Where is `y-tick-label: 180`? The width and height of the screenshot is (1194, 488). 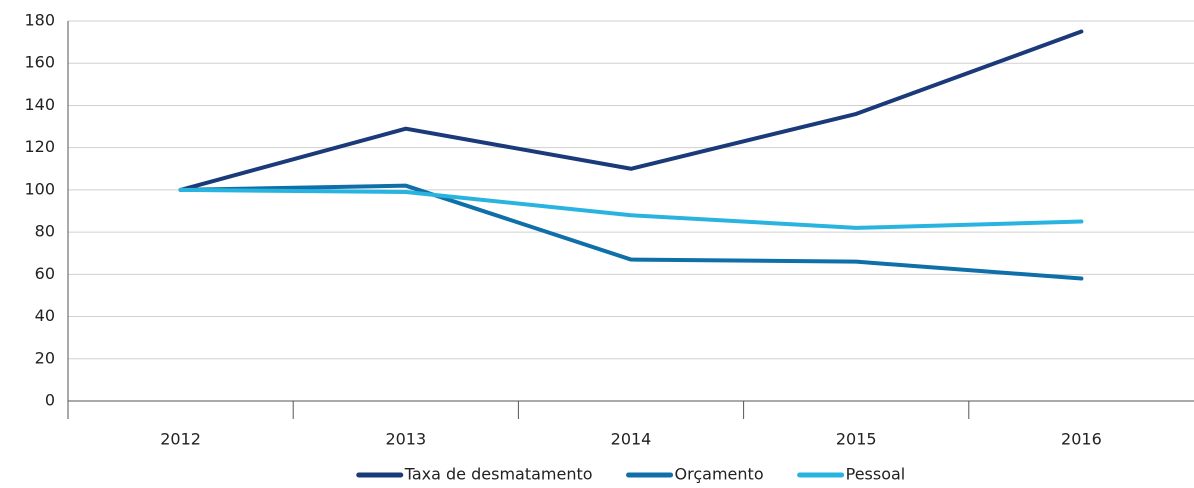
y-tick-label: 180 is located at coordinates (39, 20).